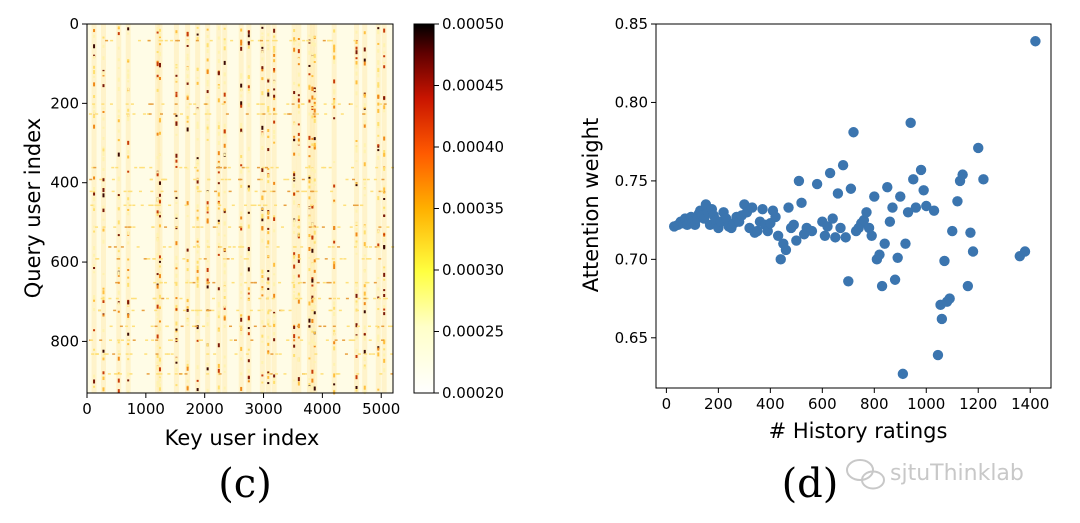 The height and width of the screenshot is (523, 1080). Describe the element at coordinates (957, 473) in the screenshot. I see `watermark-text: sjtuThinklab` at that location.